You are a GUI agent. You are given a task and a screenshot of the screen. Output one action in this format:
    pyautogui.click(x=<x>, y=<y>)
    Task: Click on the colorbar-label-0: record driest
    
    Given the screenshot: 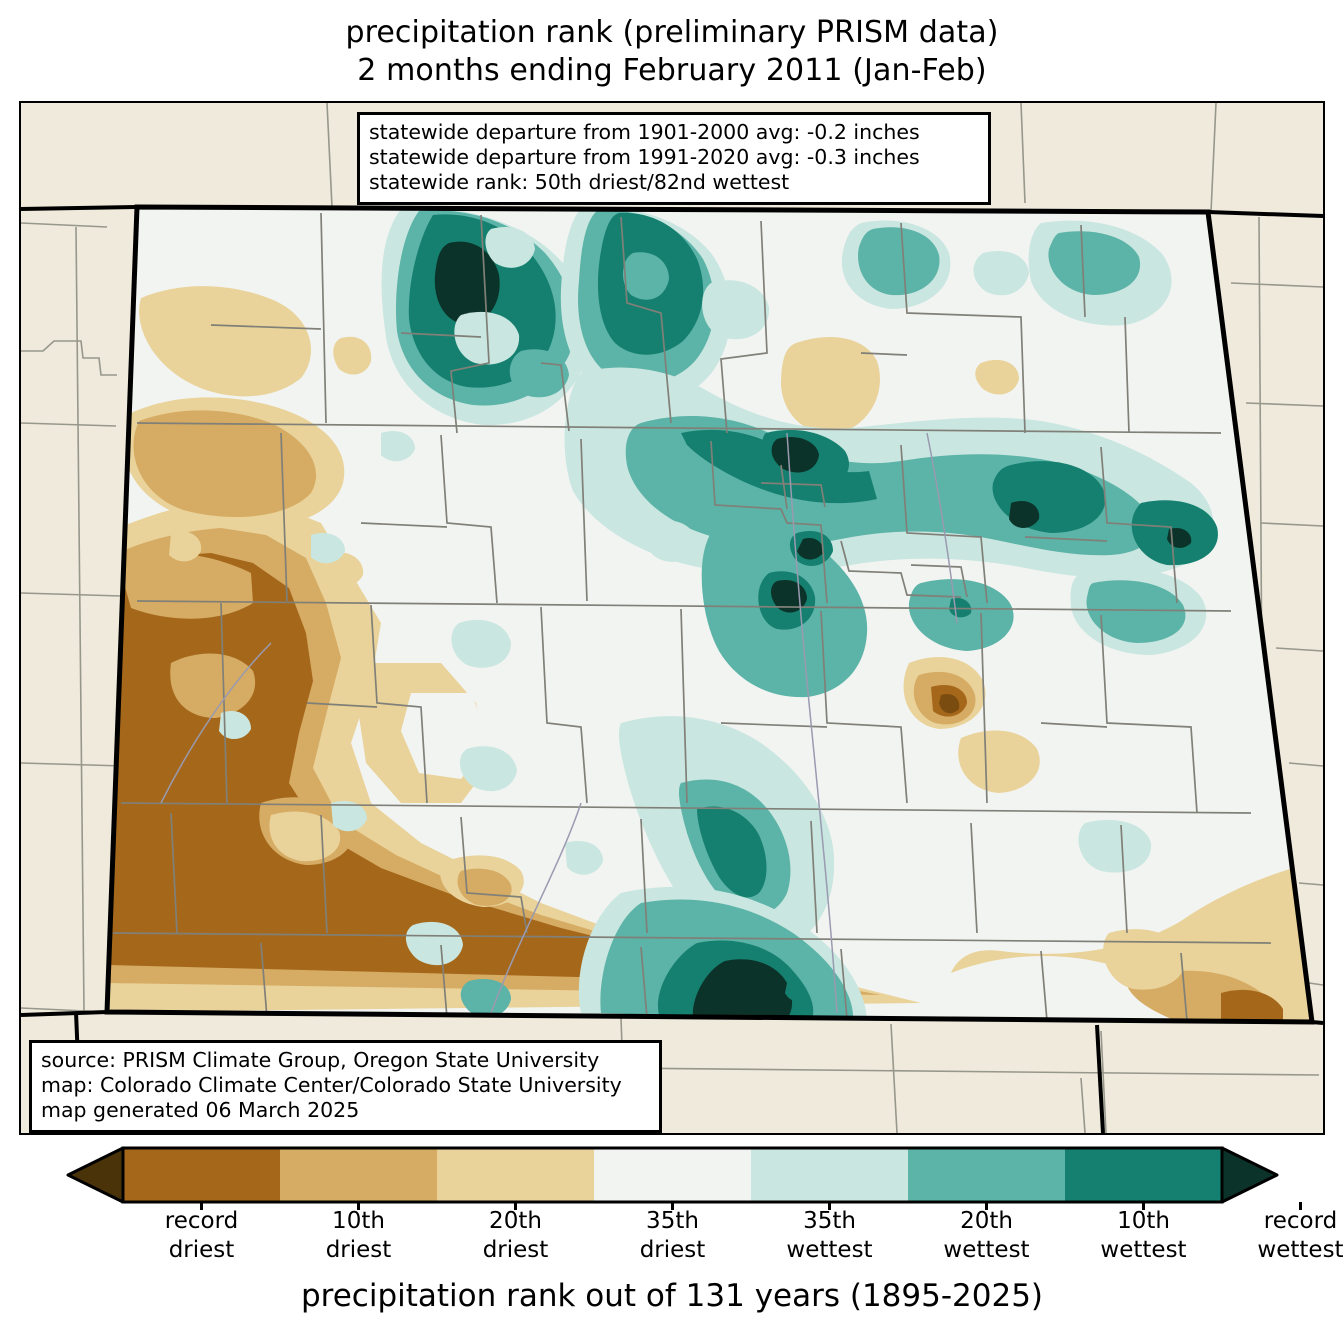 What is the action you would take?
    pyautogui.click(x=201, y=1235)
    